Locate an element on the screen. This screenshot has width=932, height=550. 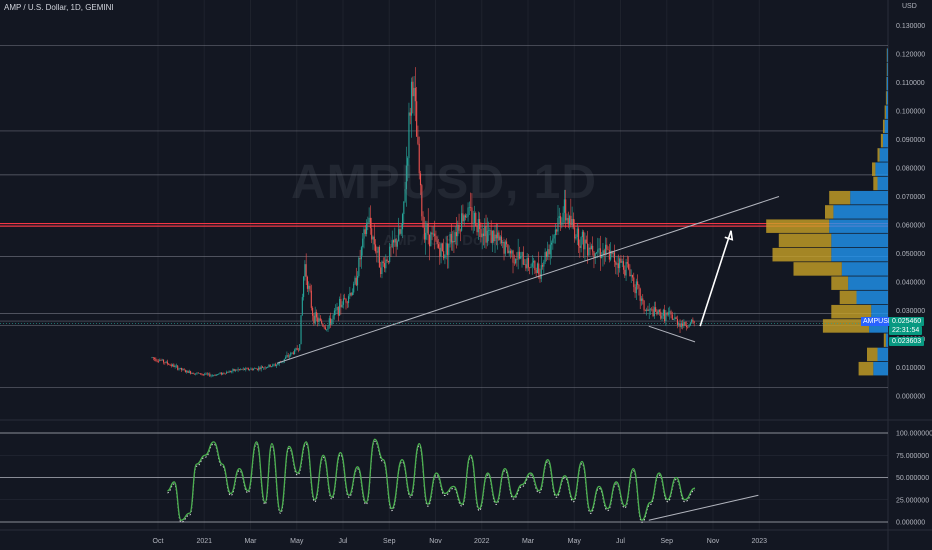
symbol-title: AMP / U.S. Dollar, 1D, GEMINI is located at coordinates (59, 7).